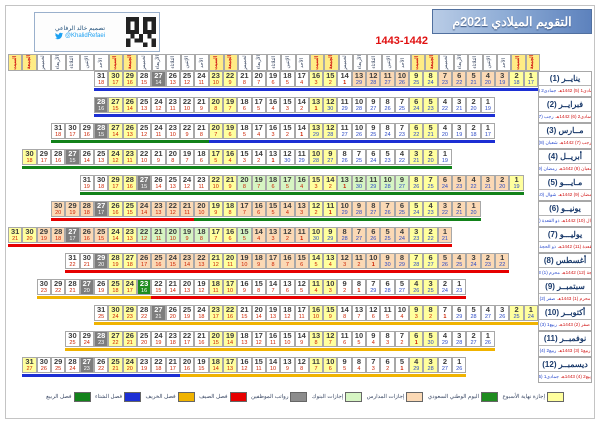  I want to click on day-cell: 21 14, so click(172, 287).